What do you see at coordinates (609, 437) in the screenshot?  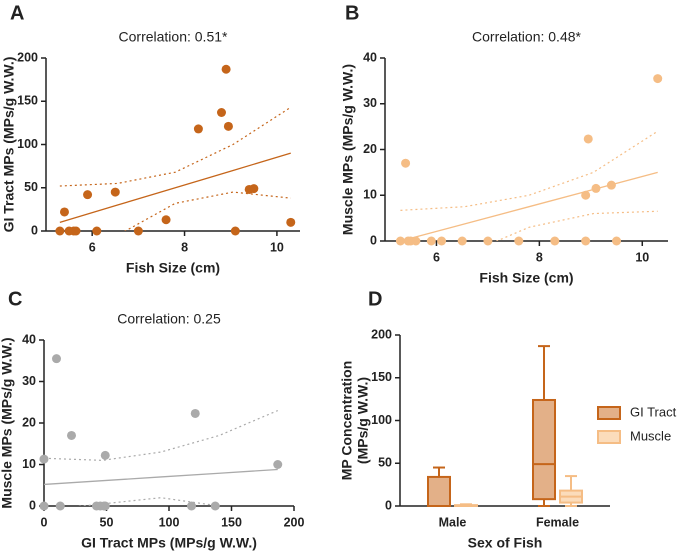 I see `legend-swatch` at bounding box center [609, 437].